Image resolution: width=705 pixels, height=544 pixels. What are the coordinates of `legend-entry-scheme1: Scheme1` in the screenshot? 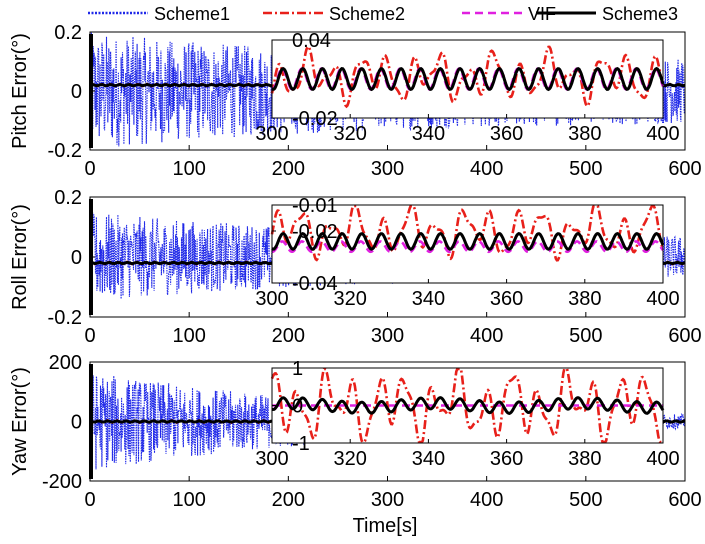 It's located at (159, 14).